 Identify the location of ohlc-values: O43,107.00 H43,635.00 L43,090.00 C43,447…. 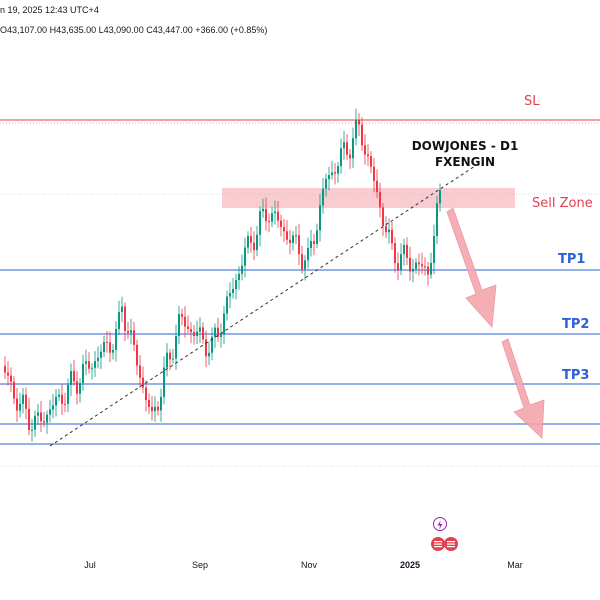
(133, 30).